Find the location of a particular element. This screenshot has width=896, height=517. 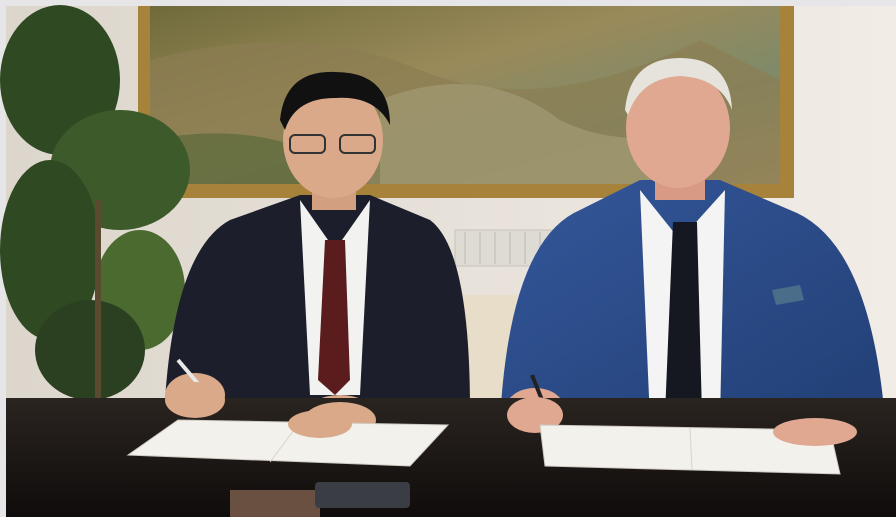

document-left is located at coordinates (288, 443).